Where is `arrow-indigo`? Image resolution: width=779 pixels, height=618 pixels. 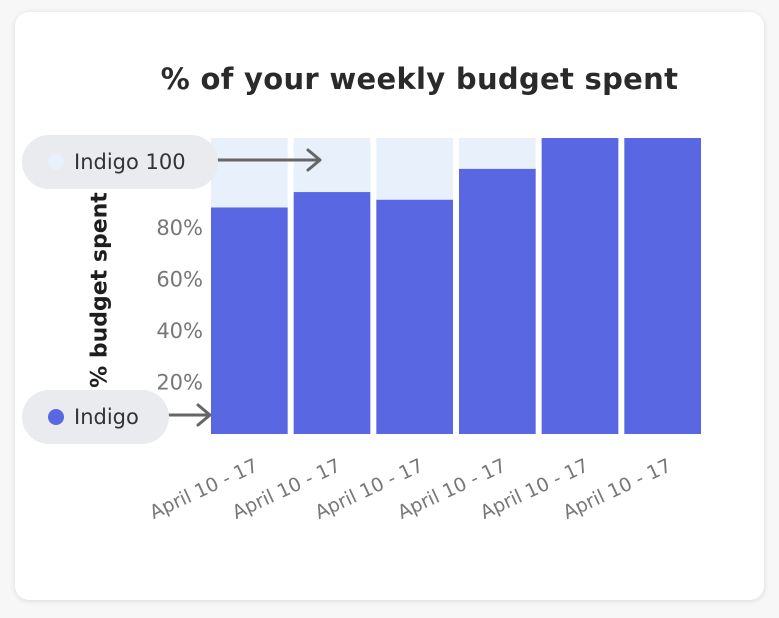
arrow-indigo is located at coordinates (189, 415).